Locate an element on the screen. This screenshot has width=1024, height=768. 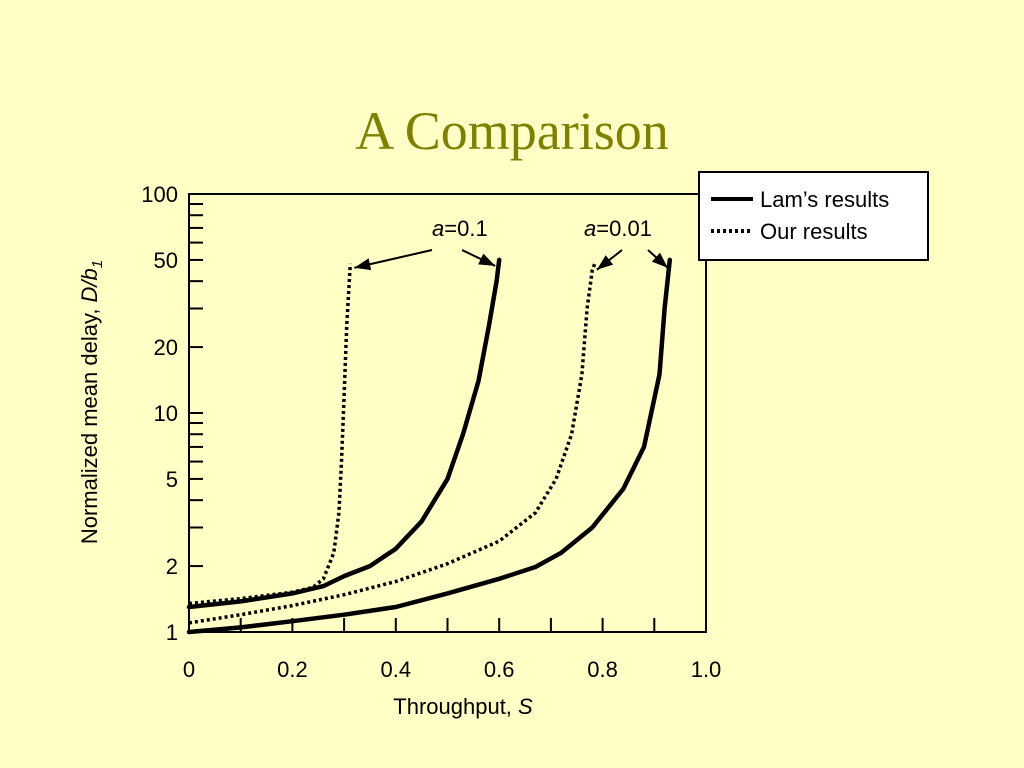
x-tick-label: 0.4 is located at coordinates (396, 669).